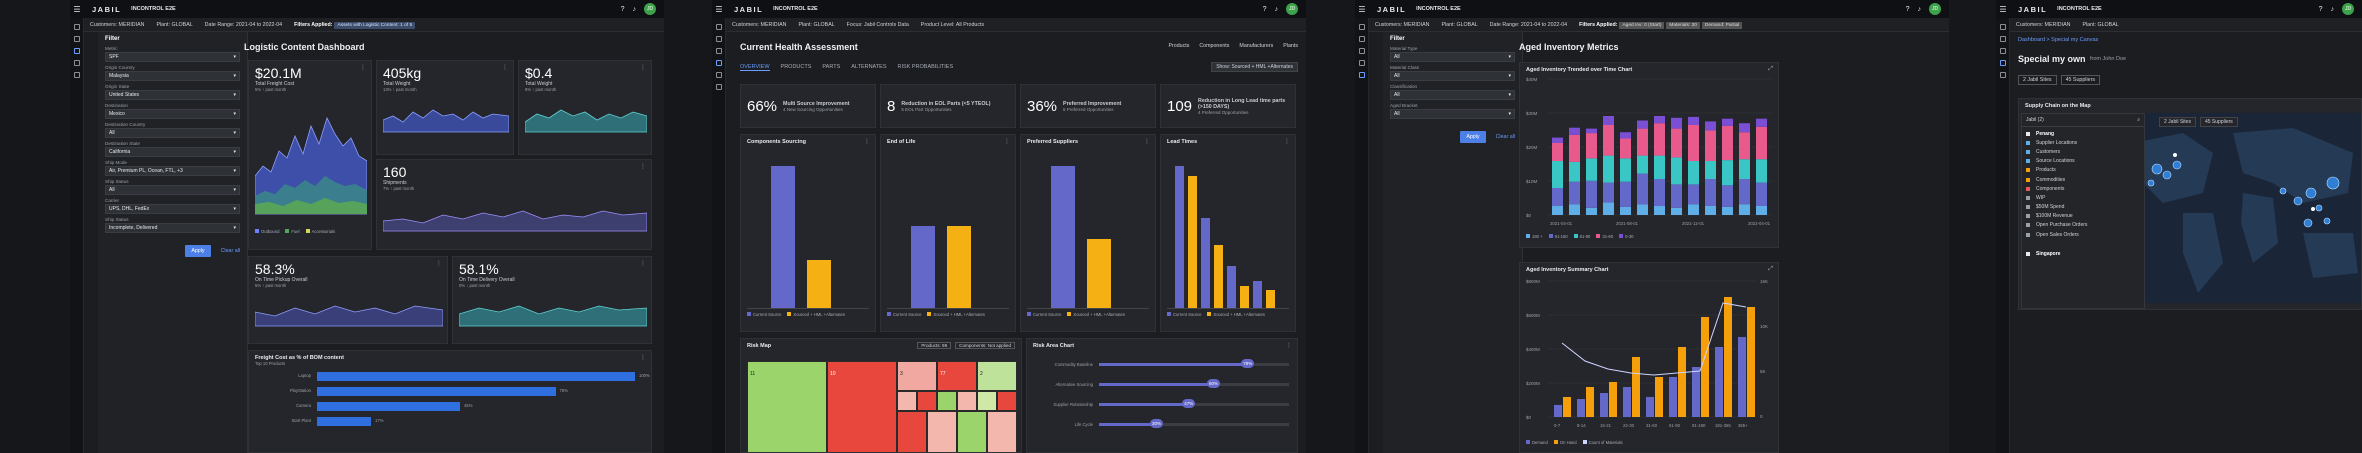  I want to click on show-select: Show: Sourced + HML +Alternates, so click(1254, 67).